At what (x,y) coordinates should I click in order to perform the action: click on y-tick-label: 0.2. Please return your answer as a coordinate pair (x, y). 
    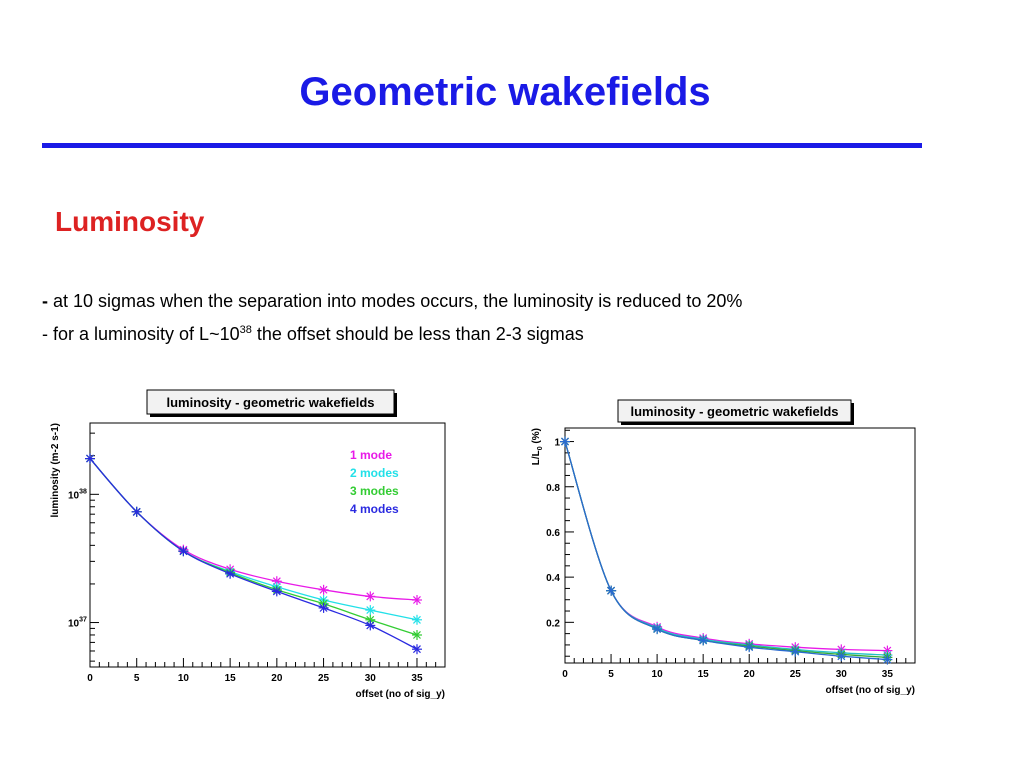
    Looking at the image, I should click on (553, 623).